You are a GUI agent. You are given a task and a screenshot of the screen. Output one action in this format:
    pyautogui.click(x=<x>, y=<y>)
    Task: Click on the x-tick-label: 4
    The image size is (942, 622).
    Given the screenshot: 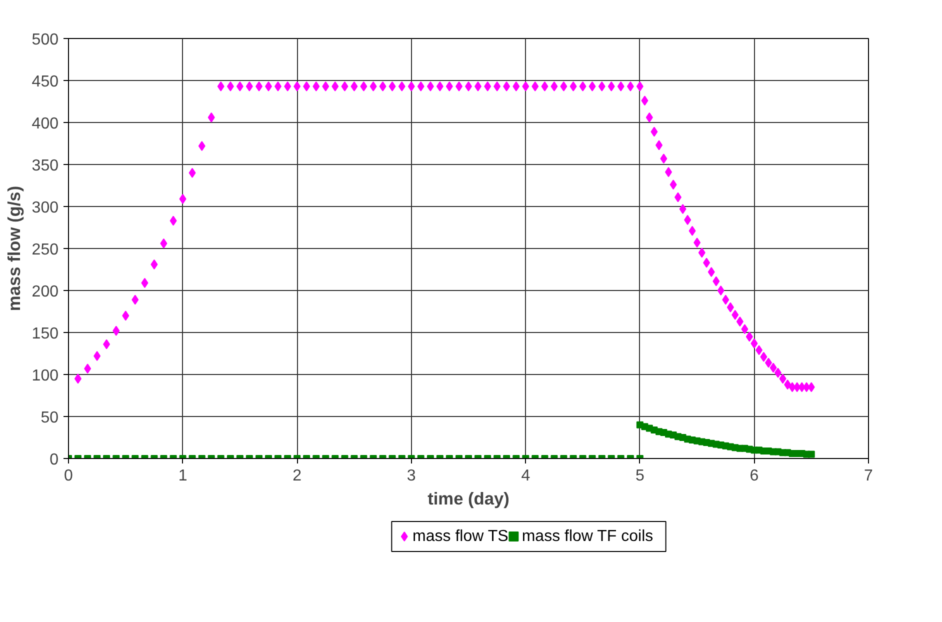 What is the action you would take?
    pyautogui.click(x=525, y=476)
    